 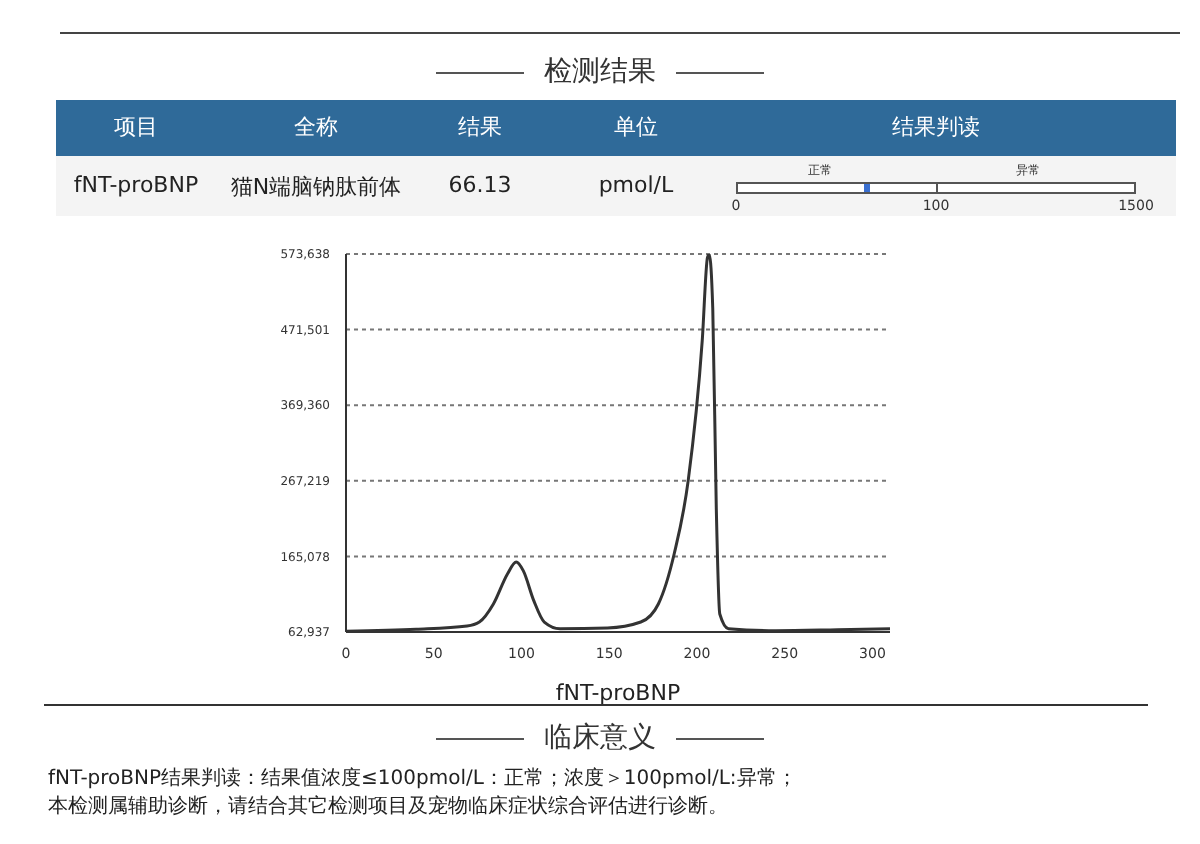 I want to click on text: 猫N端脑钠肽前体, so click(x=316, y=187).